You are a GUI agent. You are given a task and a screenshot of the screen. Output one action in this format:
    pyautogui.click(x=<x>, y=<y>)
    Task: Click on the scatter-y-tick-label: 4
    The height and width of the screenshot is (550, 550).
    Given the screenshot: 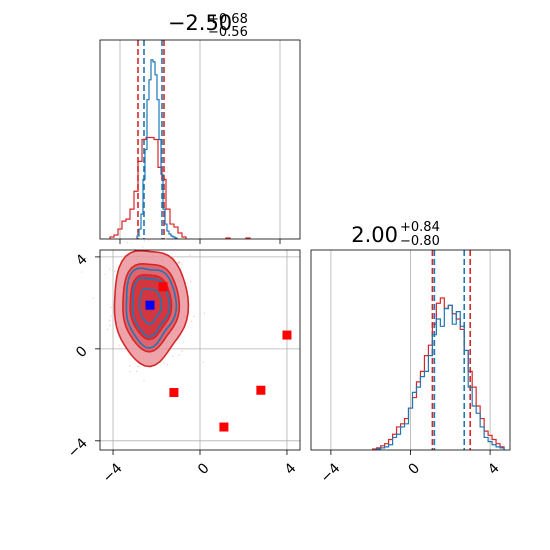 What is the action you would take?
    pyautogui.click(x=82, y=260)
    